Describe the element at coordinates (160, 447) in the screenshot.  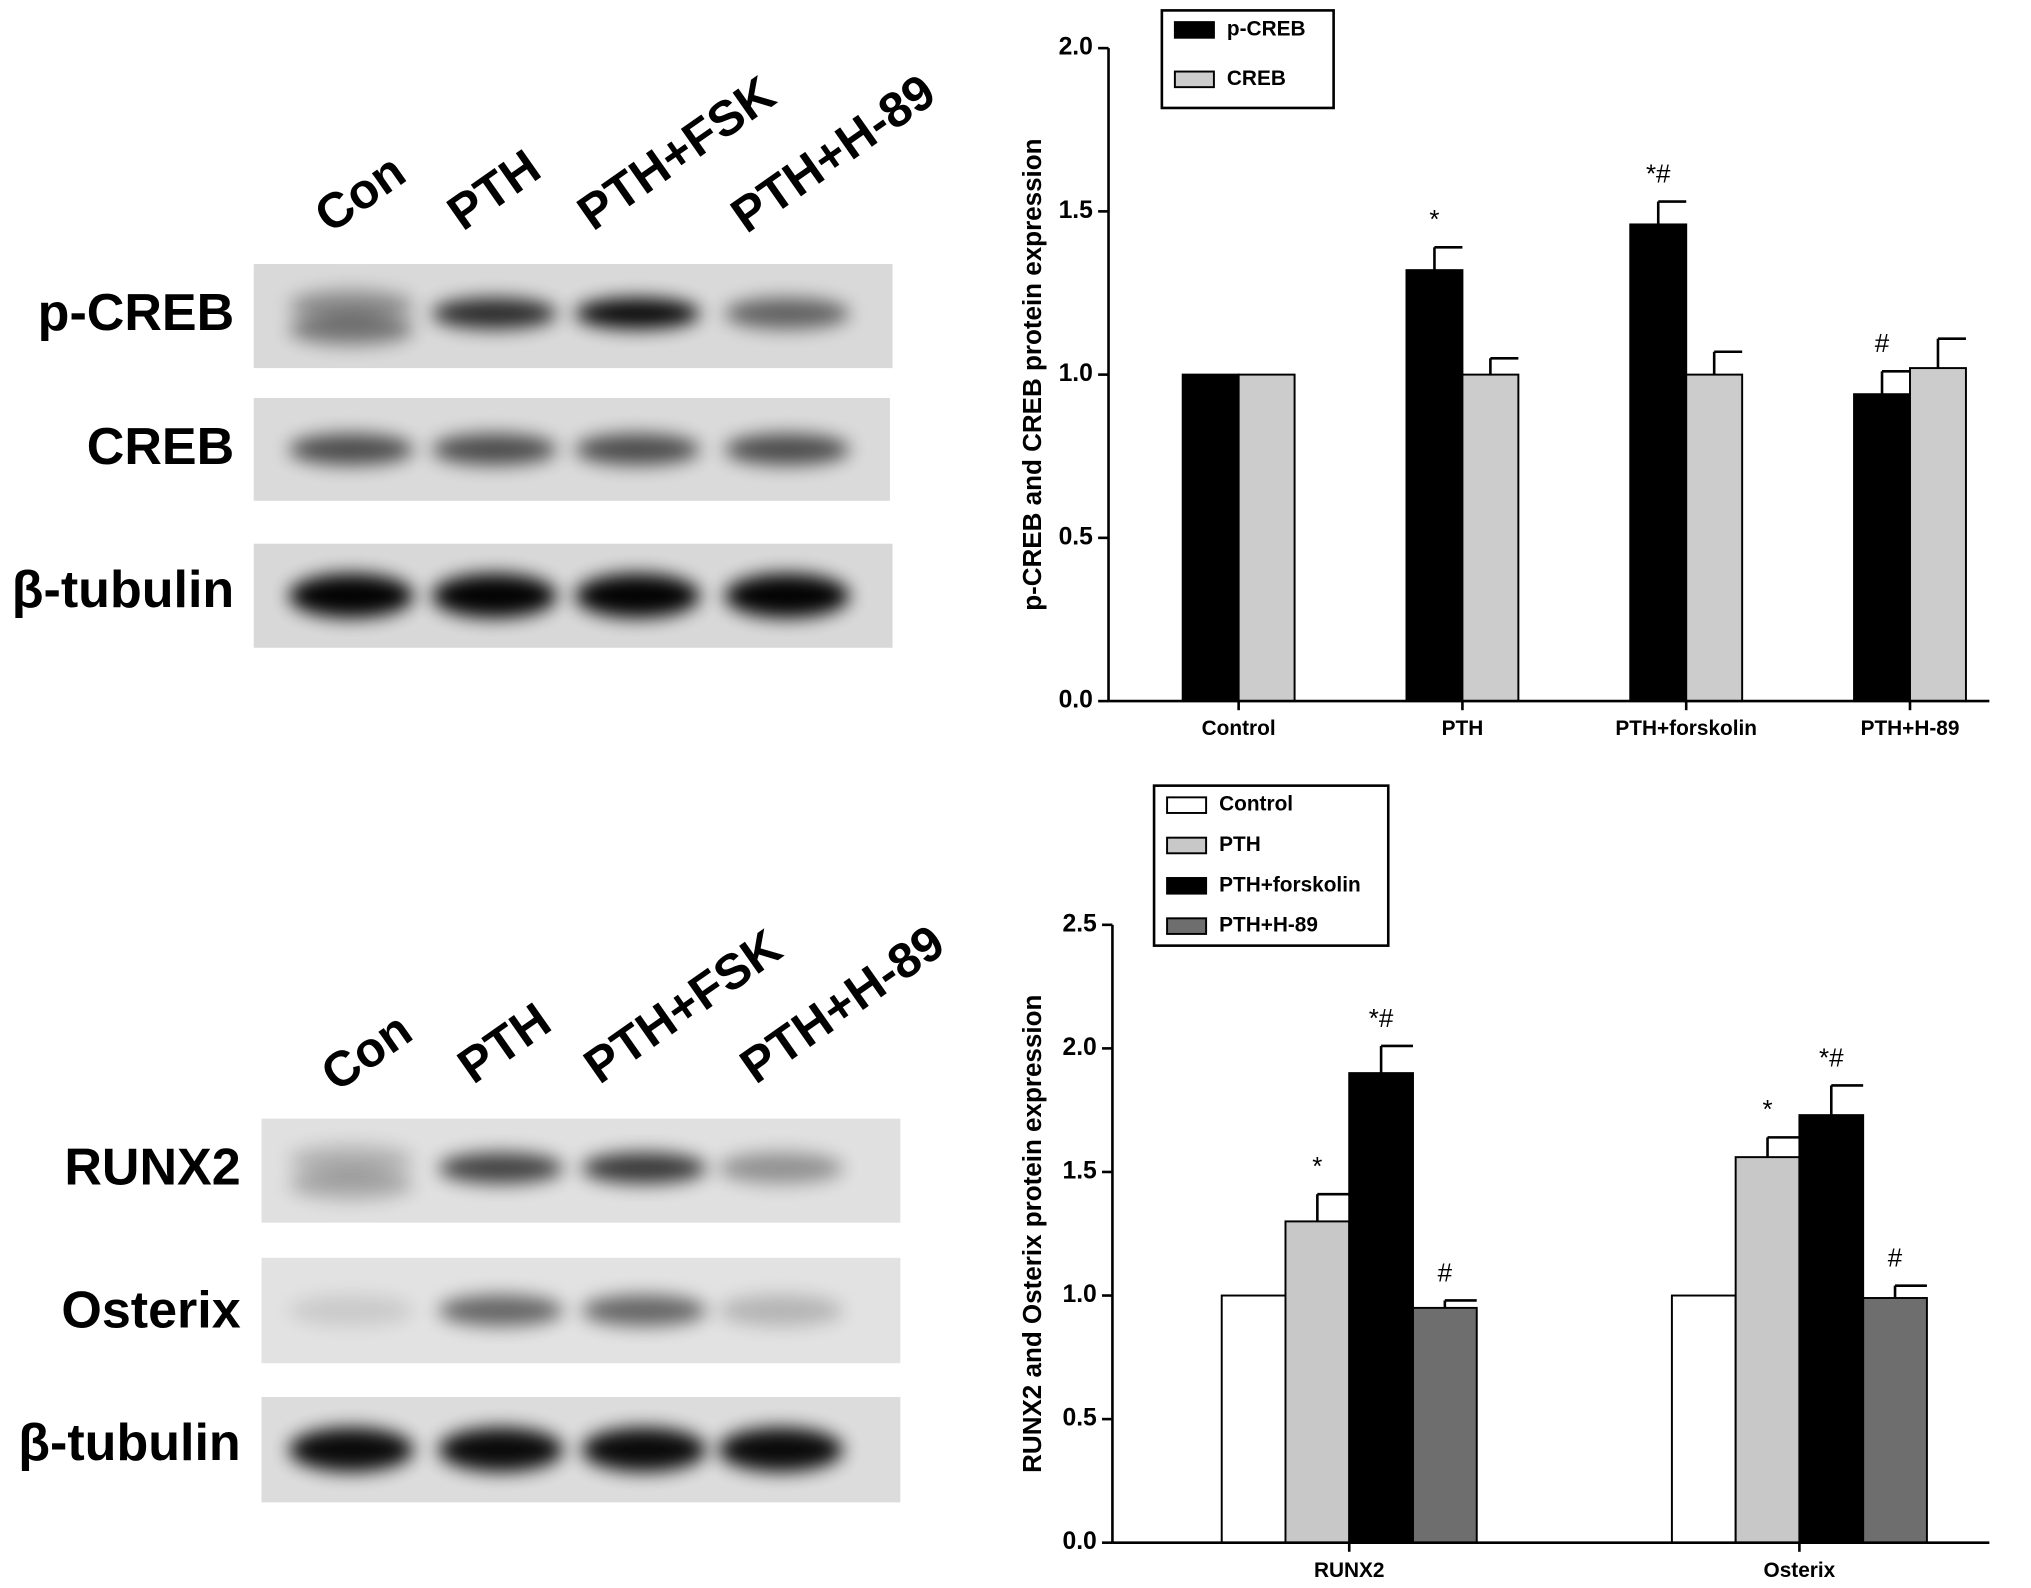
I see `row-label: CREB` at that location.